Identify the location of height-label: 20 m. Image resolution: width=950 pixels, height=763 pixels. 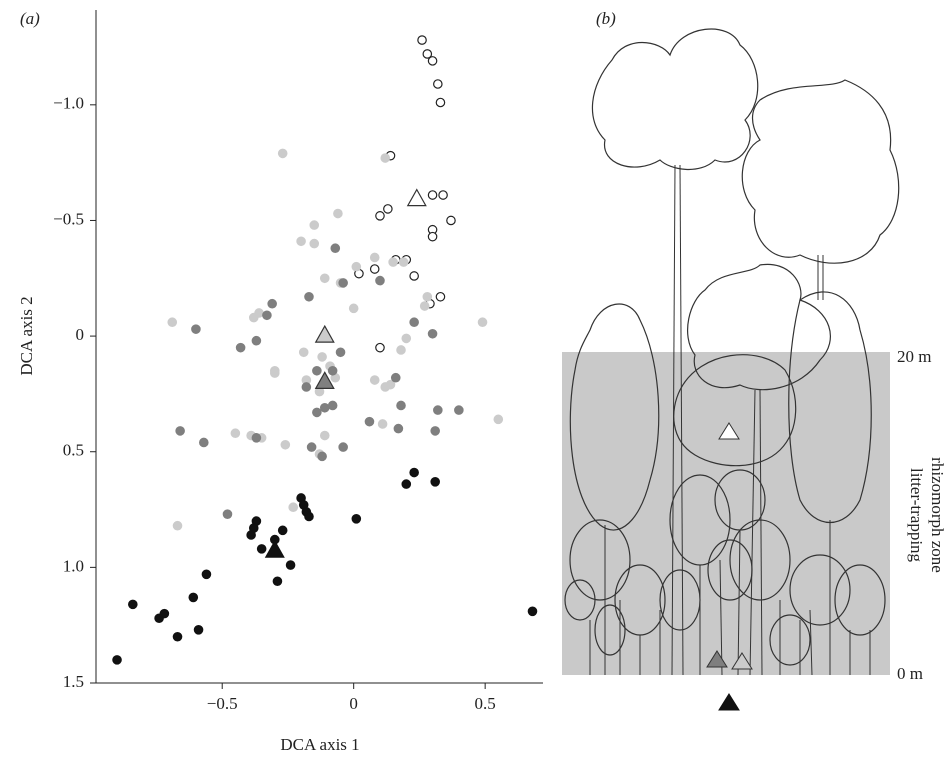
(914, 356).